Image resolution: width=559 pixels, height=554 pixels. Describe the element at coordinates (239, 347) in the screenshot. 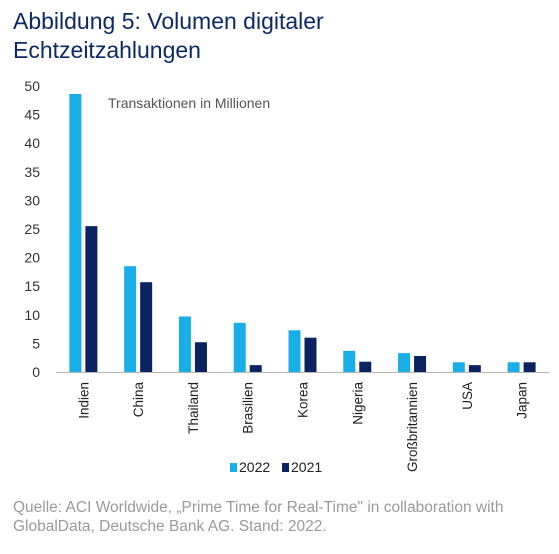

I see `bar-2022-Brasilien` at that location.